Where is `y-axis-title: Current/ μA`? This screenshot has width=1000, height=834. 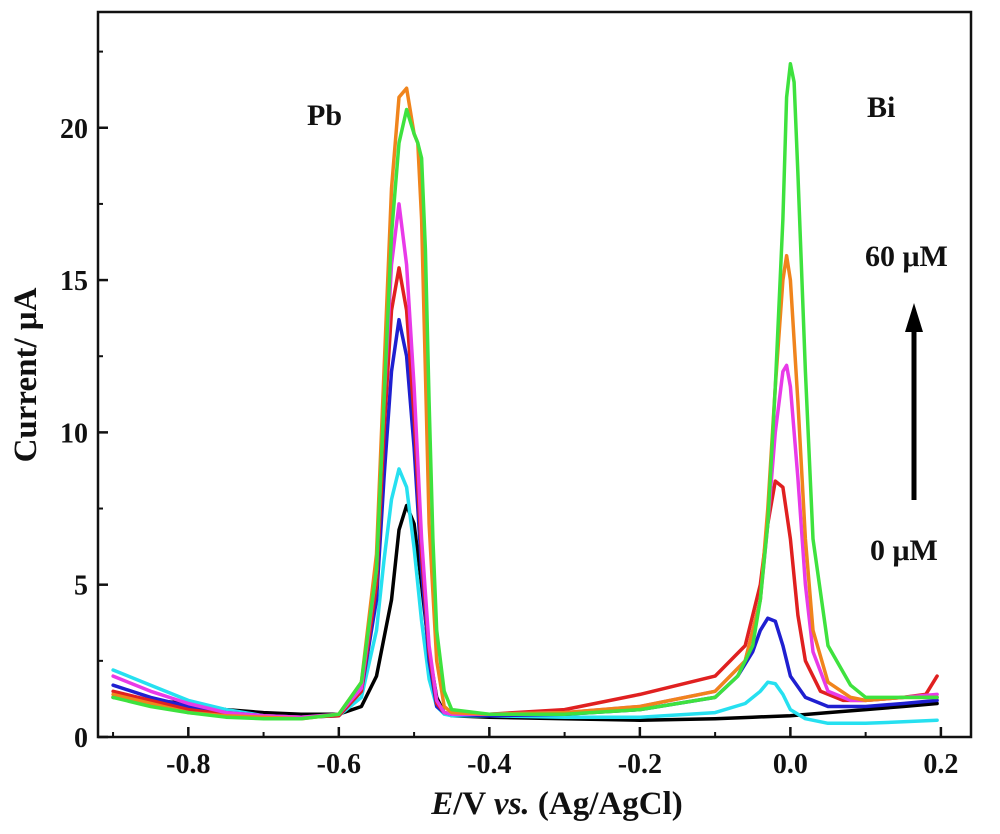 y-axis-title: Current/ μA is located at coordinates (26, 374).